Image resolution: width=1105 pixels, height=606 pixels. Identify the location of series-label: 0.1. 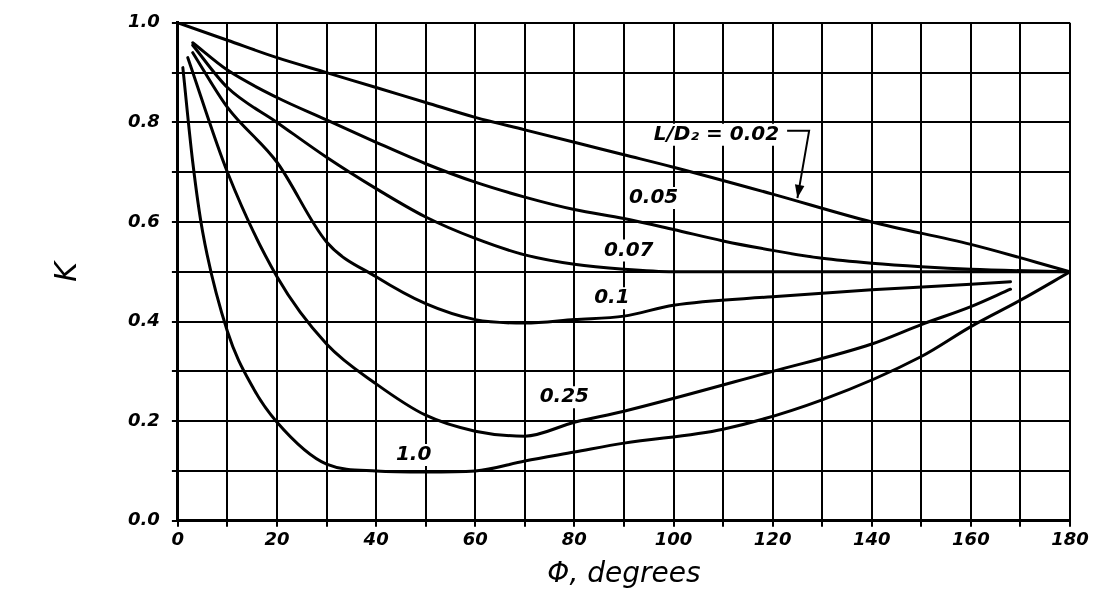
(612, 296).